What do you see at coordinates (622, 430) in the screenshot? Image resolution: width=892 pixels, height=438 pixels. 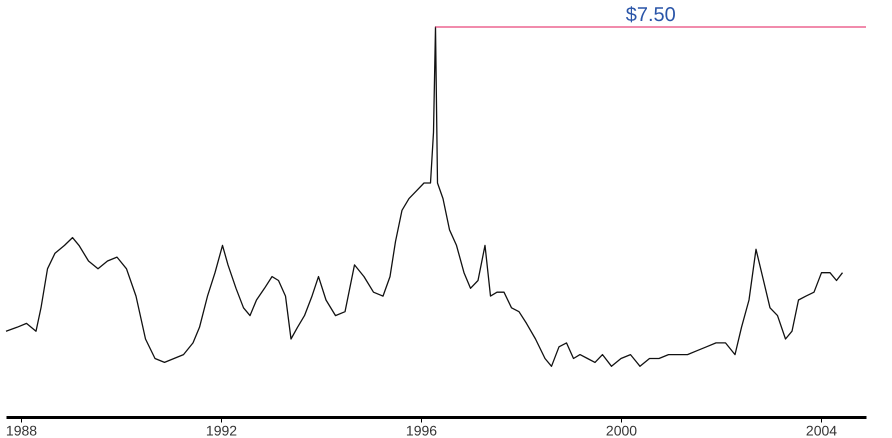 I see `x-tick-label: 2000` at bounding box center [622, 430].